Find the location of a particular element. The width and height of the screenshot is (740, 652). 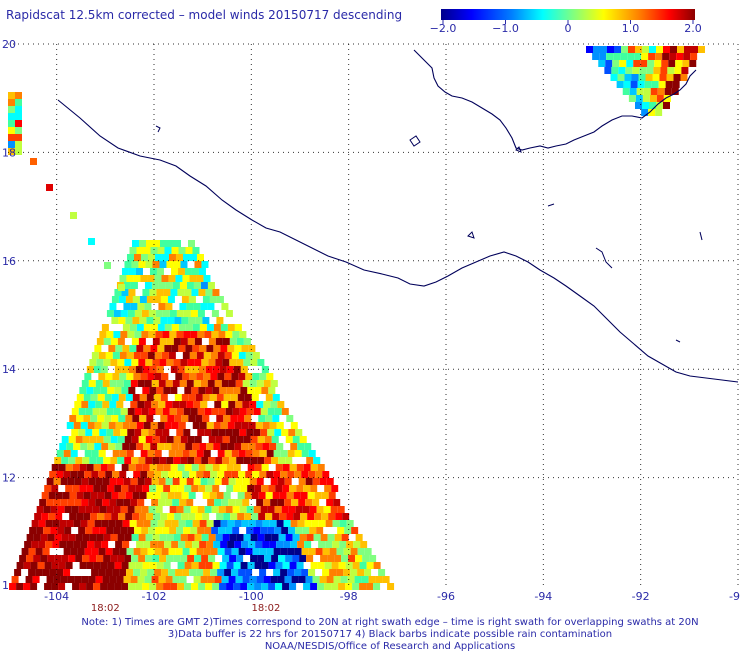

longitude-tick-label: -94 is located at coordinates (543, 596).